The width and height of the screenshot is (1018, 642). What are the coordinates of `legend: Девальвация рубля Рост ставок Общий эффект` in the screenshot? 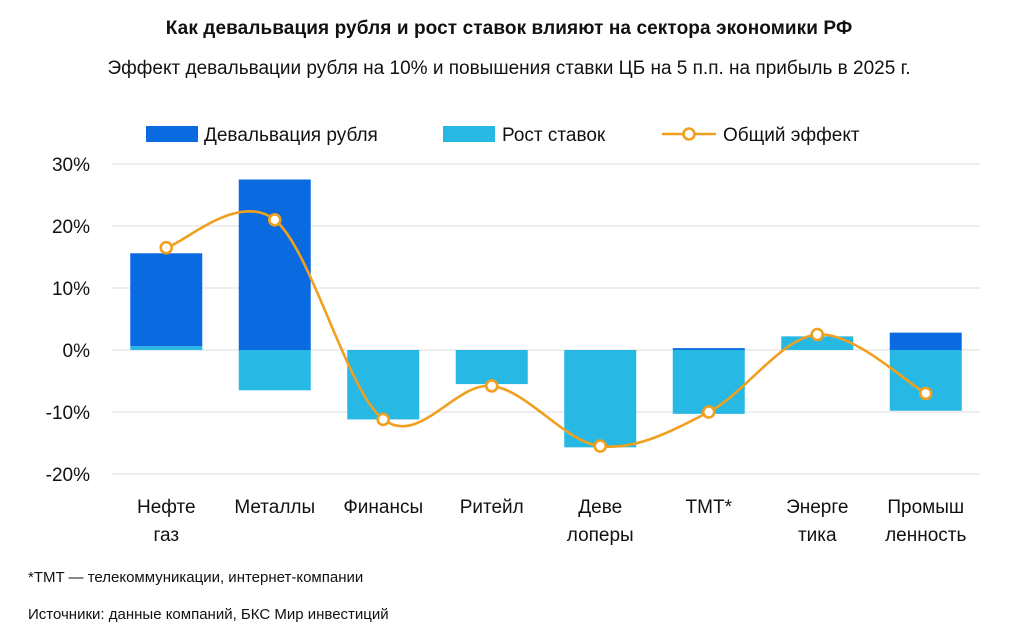 It's located at (503, 135).